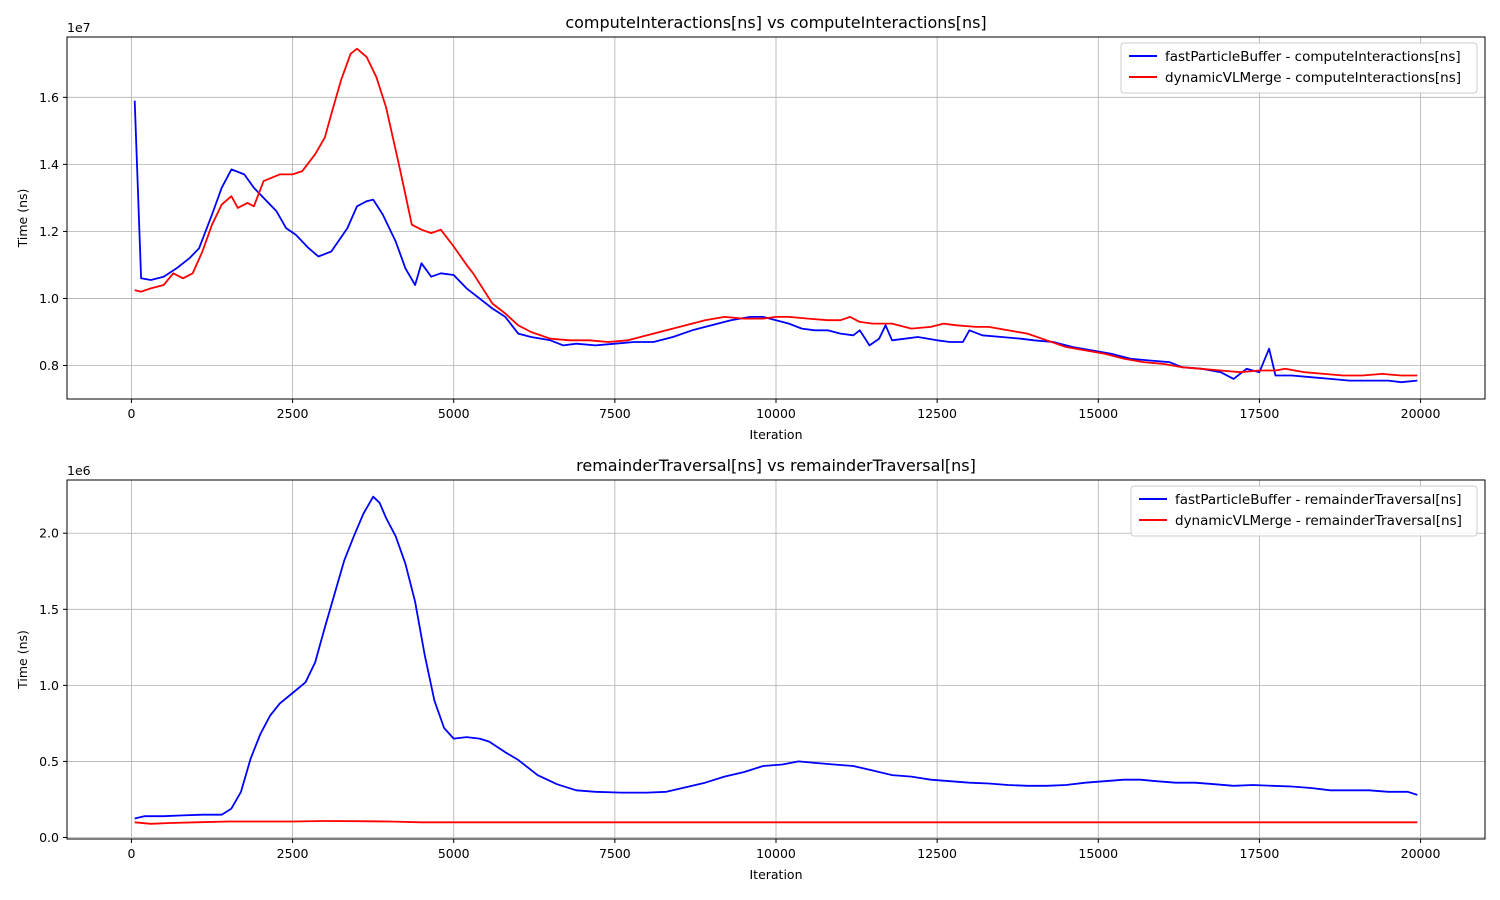  I want to click on y-tick-label: 1.4, so click(49, 164).